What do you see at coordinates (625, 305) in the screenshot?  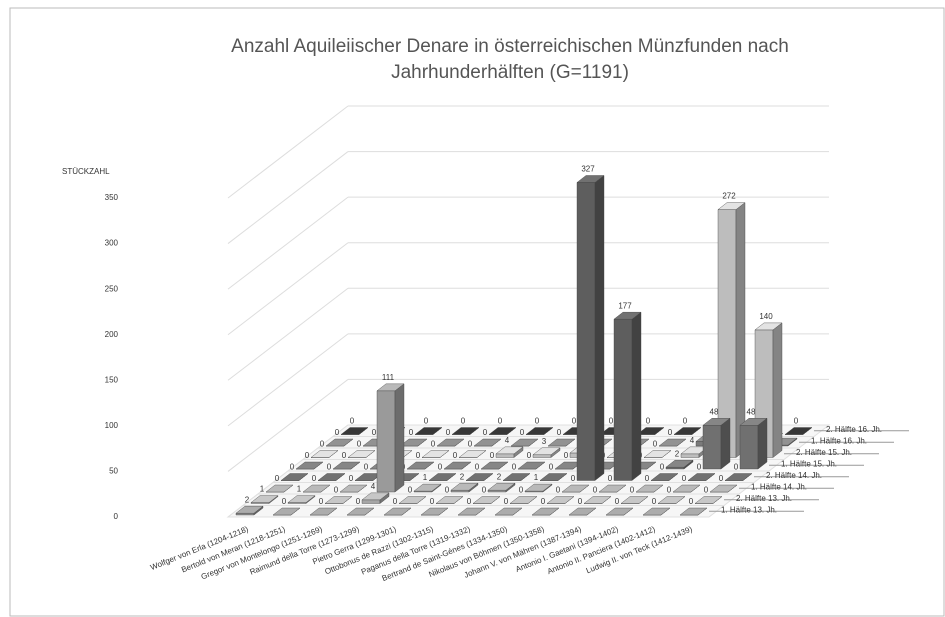 I see `data-label: 177` at bounding box center [625, 305].